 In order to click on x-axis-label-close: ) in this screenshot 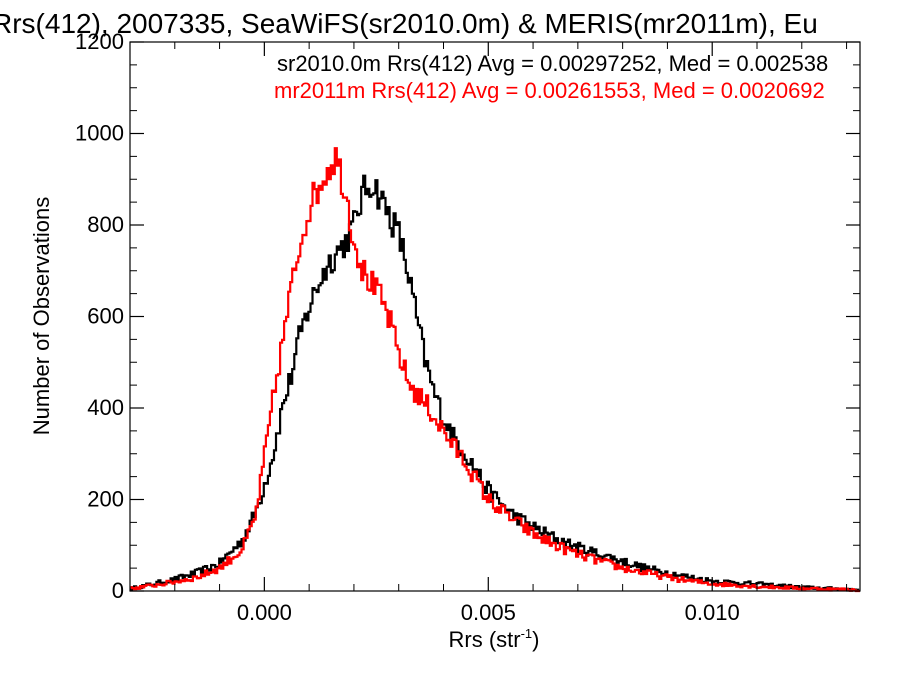, I will do `click(535, 639)`.